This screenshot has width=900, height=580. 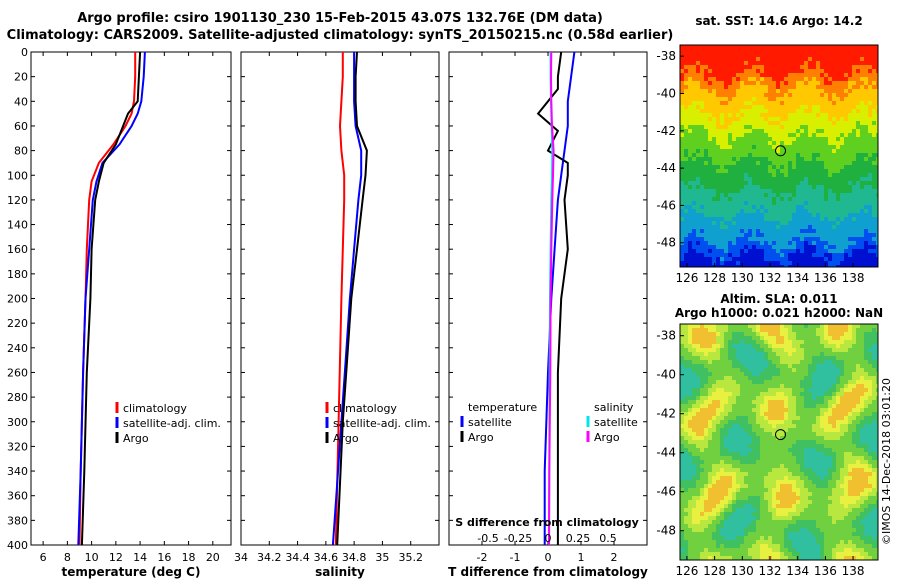 I want to click on s-tick-label: -0.5, so click(x=487, y=538).